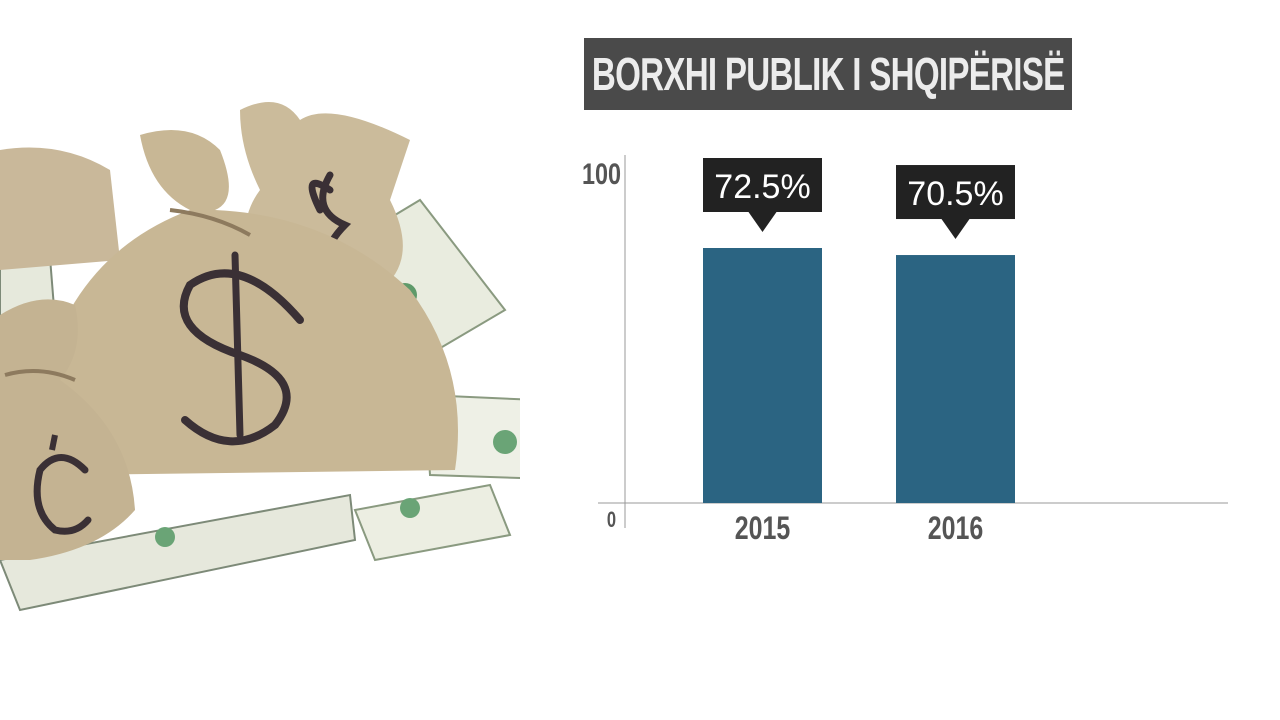 The image size is (1280, 720). I want to click on x-tick-label-2015: 2015, so click(763, 529).